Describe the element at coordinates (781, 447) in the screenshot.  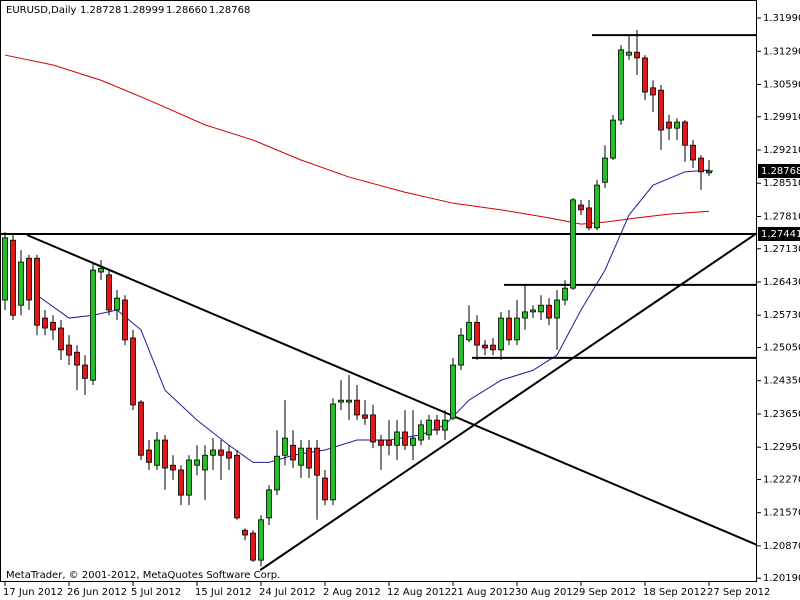
I see `y-tick-label: 1.22950` at that location.